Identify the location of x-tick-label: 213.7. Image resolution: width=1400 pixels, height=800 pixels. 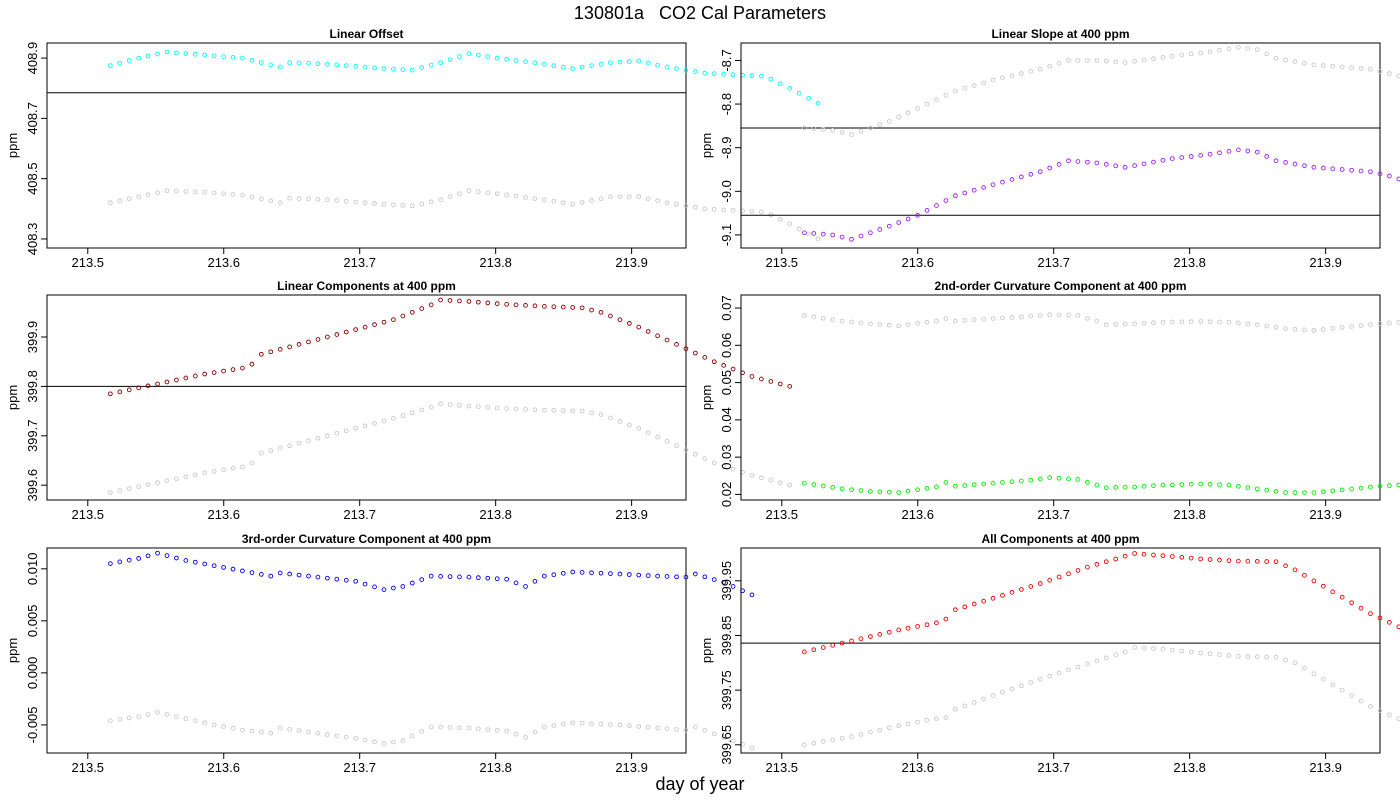
(359, 514).